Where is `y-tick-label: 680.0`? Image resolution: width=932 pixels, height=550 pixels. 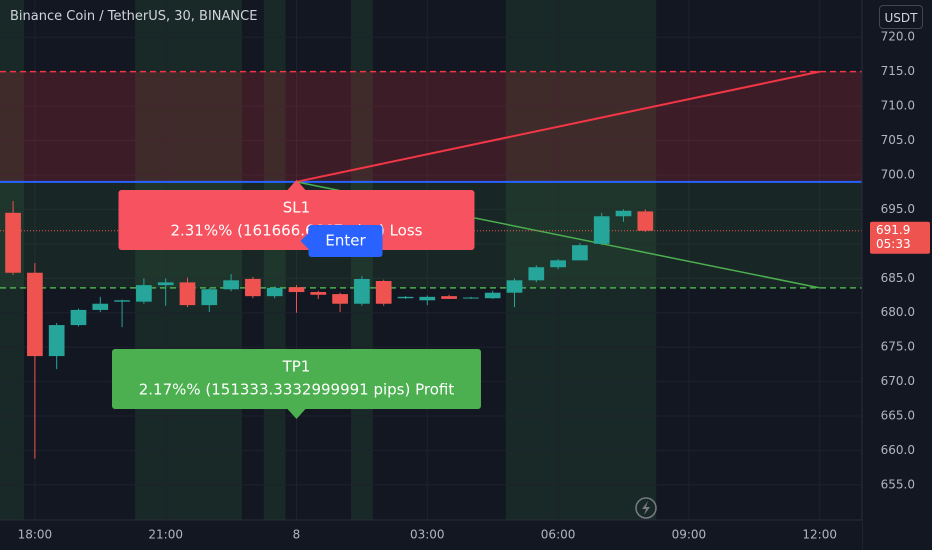
y-tick-label: 680.0 is located at coordinates (898, 312).